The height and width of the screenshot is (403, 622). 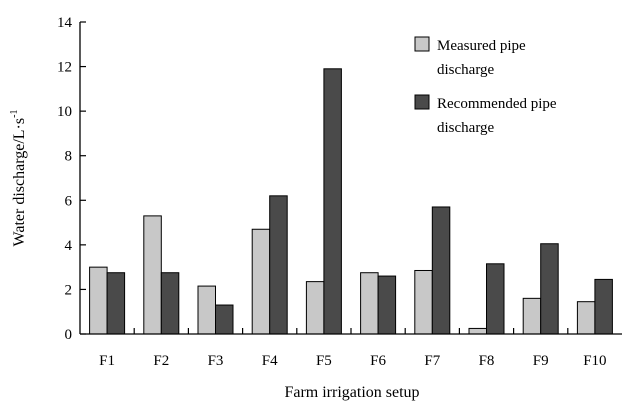 What do you see at coordinates (107, 361) in the screenshot?
I see `x-tick-label: F1` at bounding box center [107, 361].